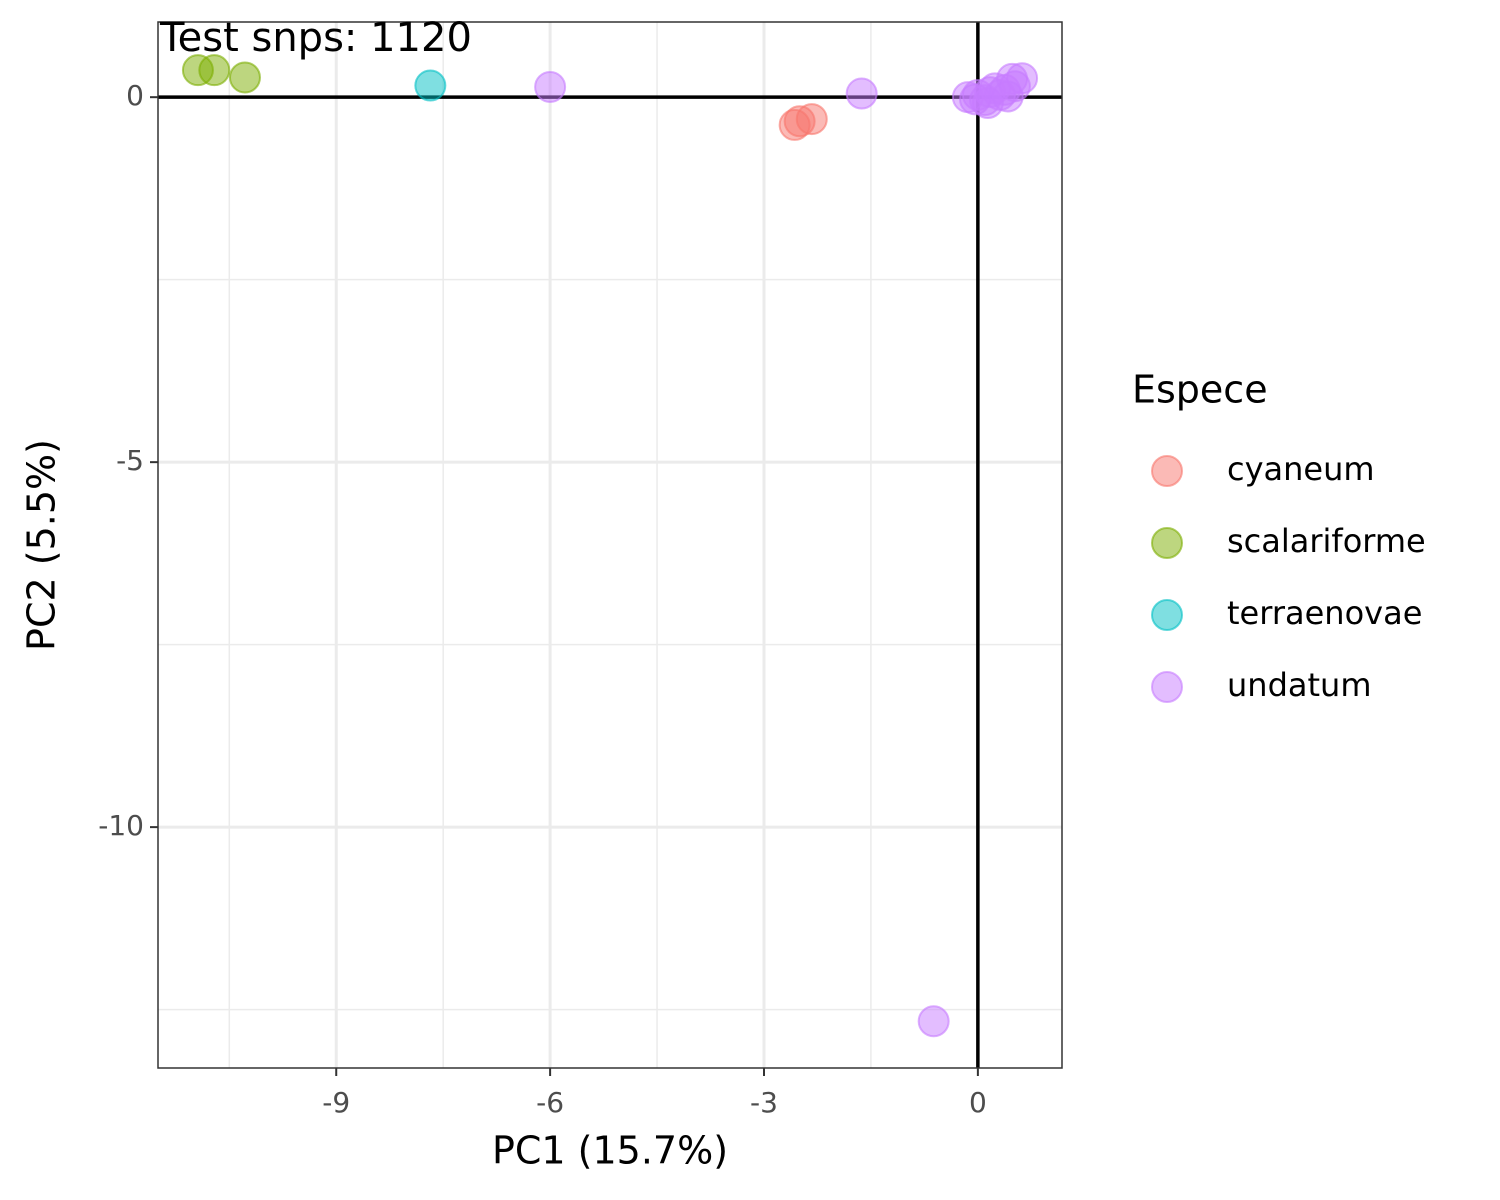  What do you see at coordinates (1301, 469) in the screenshot?
I see `legend-label: cyaneum` at bounding box center [1301, 469].